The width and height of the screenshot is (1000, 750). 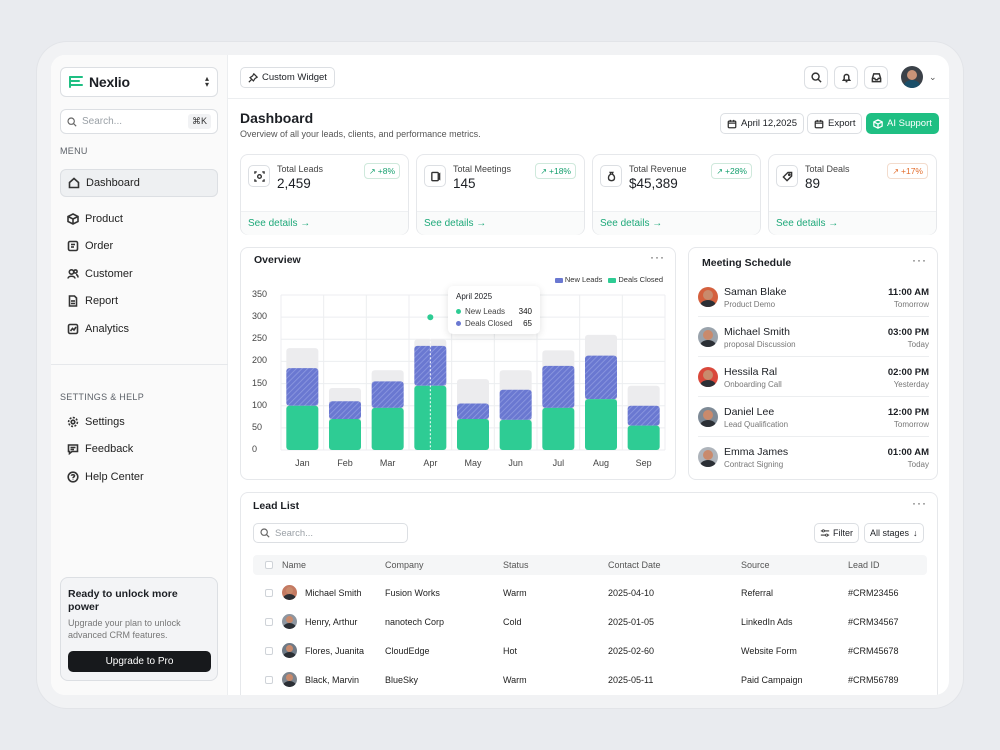 I want to click on ai-support-button: AI Support, so click(x=902, y=123).